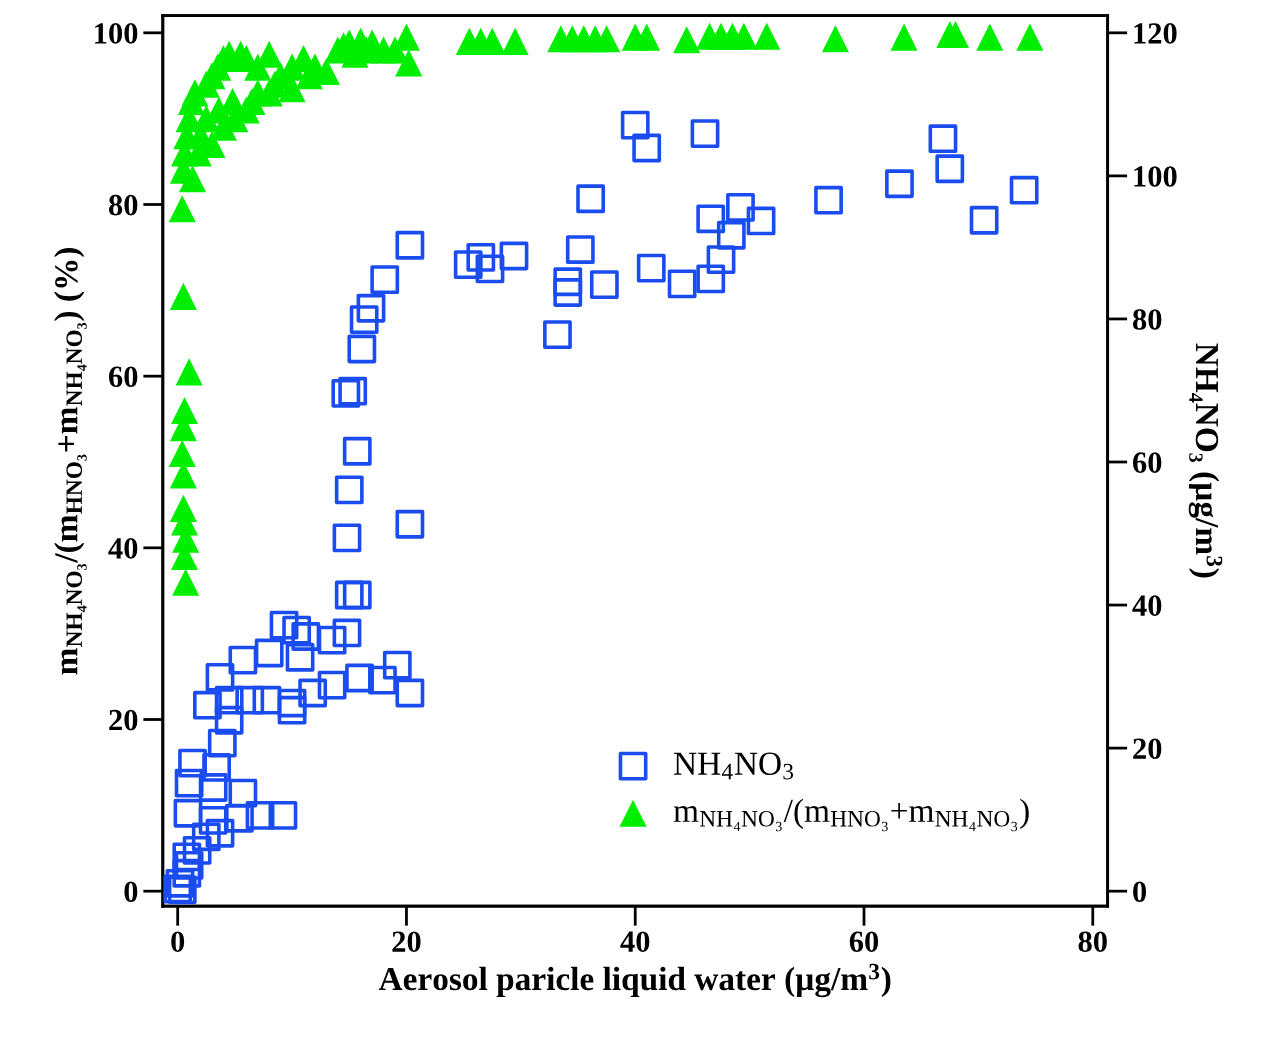 This screenshot has width=1282, height=1044. I want to click on y-tick-label: 80, so click(123, 205).